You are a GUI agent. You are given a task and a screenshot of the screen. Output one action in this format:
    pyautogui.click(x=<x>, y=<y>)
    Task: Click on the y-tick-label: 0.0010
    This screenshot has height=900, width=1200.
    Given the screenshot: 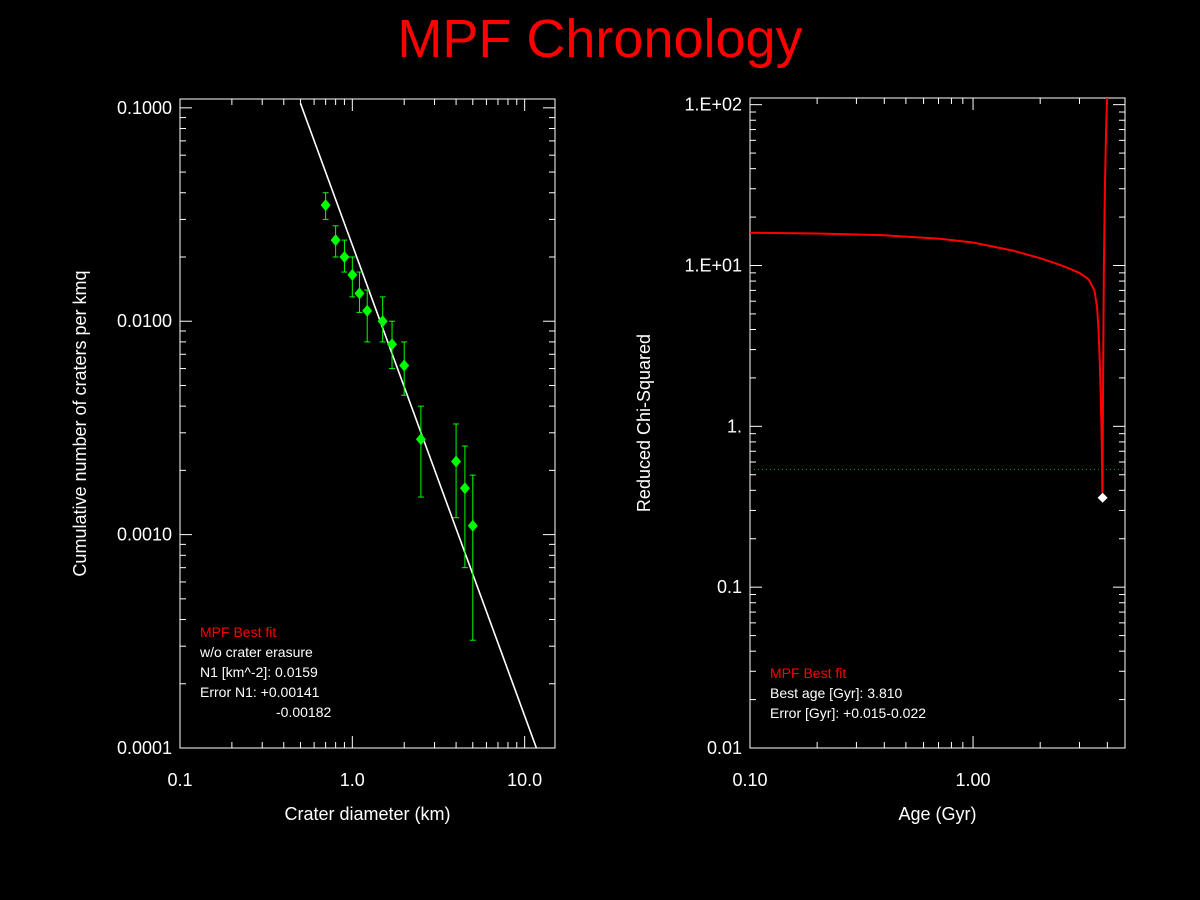 What is the action you would take?
    pyautogui.click(x=144, y=535)
    